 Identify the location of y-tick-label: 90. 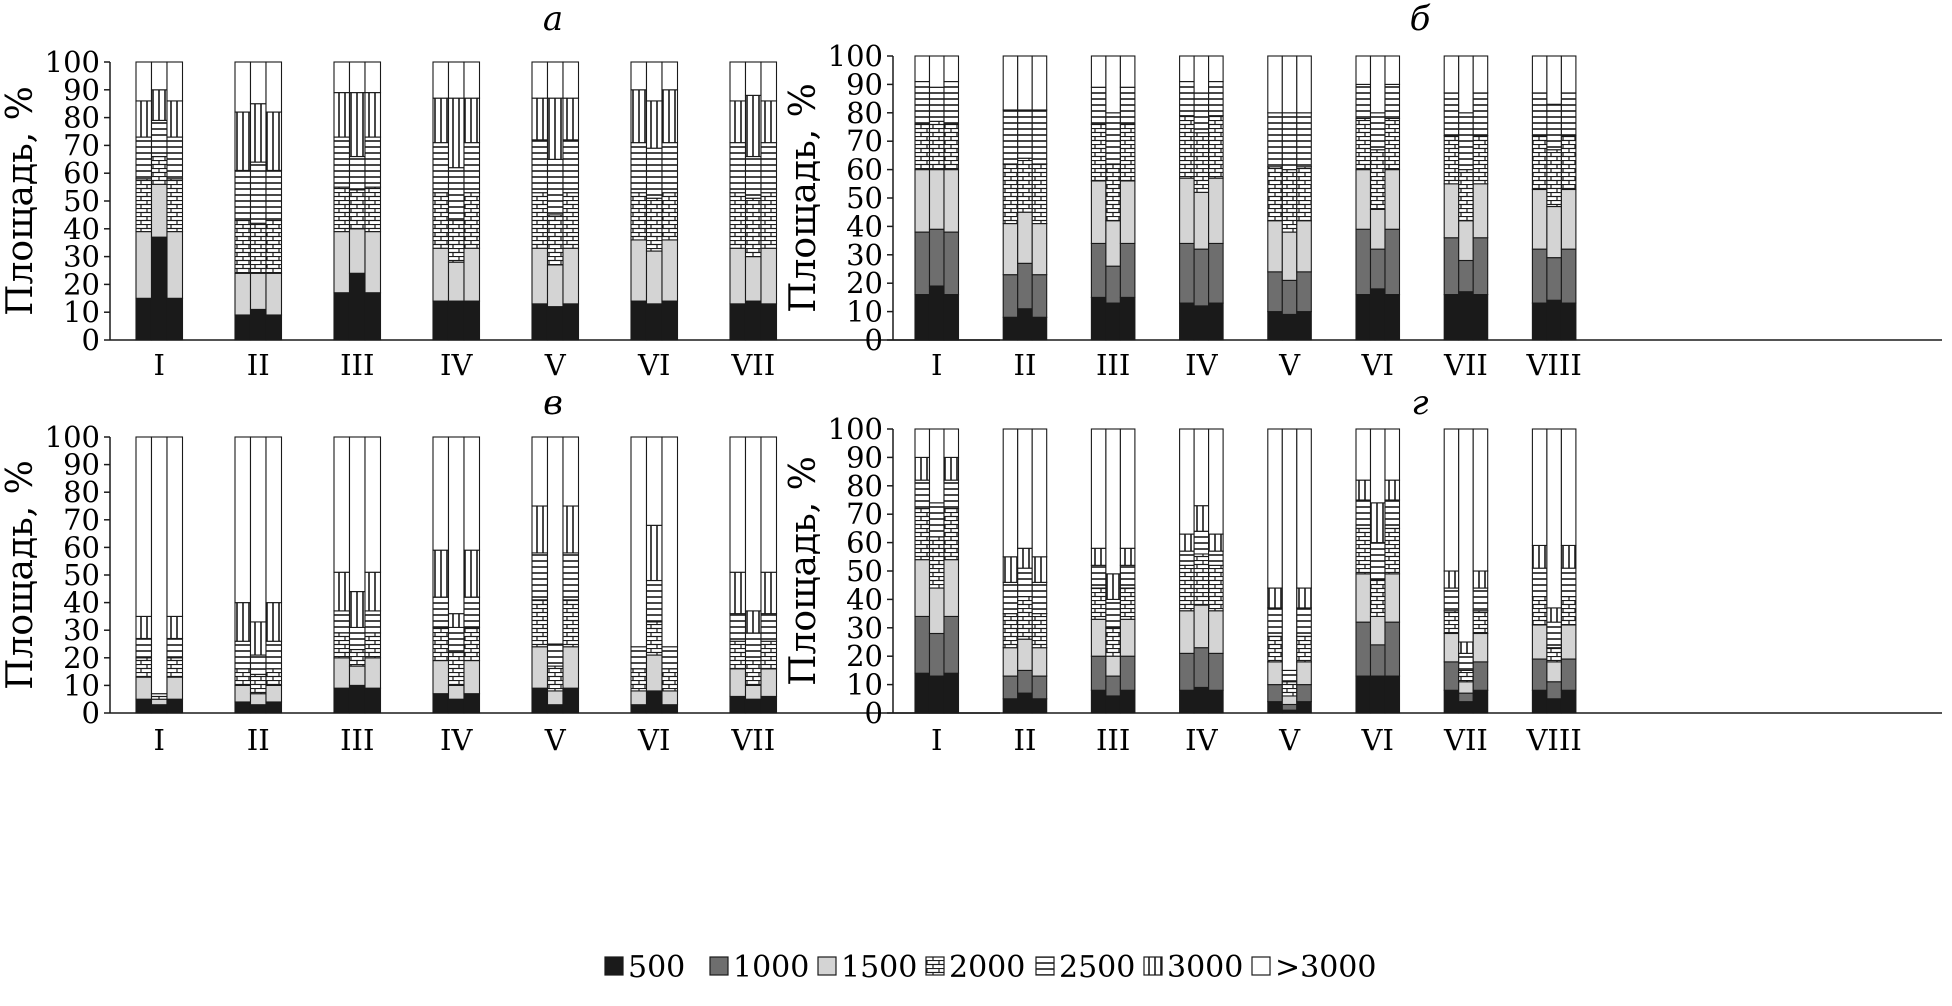
(864, 457).